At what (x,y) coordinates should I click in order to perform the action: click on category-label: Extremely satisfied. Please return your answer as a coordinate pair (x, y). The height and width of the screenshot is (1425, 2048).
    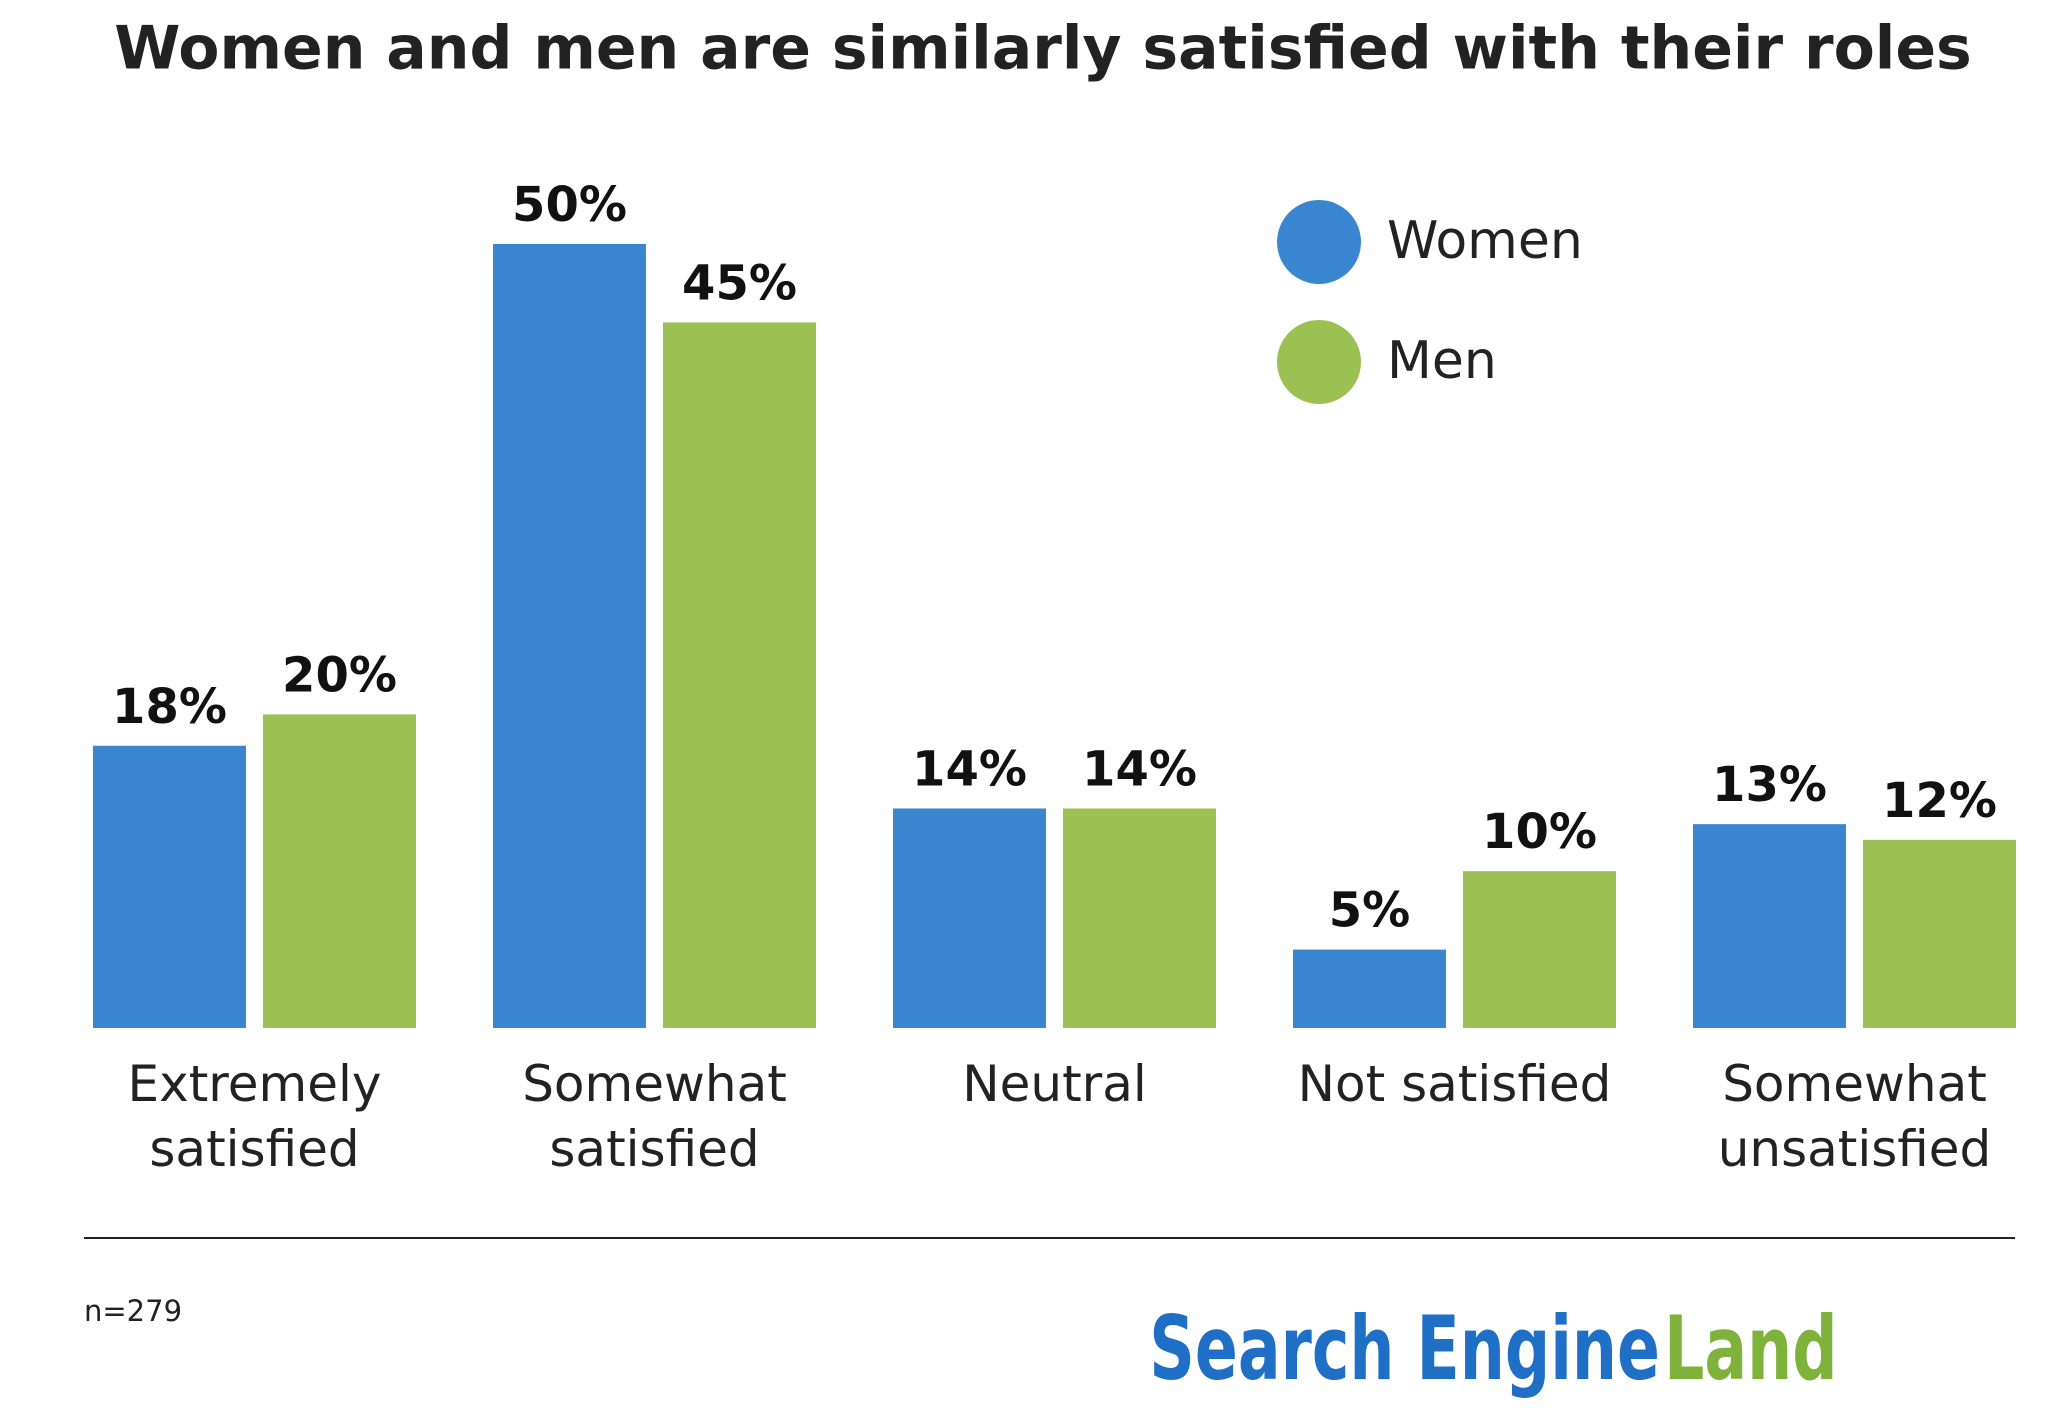
    Looking at the image, I should click on (254, 1116).